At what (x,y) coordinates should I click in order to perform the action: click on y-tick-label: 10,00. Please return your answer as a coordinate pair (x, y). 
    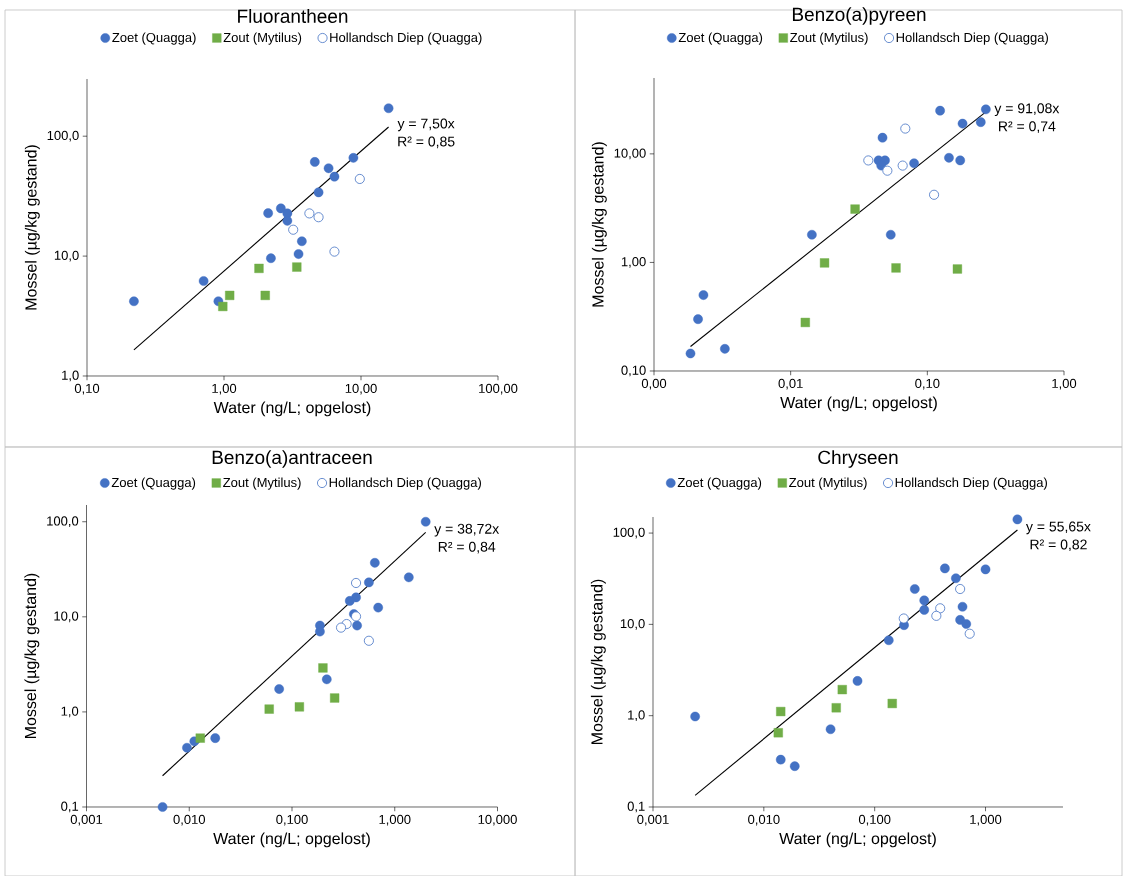
    Looking at the image, I should click on (630, 154).